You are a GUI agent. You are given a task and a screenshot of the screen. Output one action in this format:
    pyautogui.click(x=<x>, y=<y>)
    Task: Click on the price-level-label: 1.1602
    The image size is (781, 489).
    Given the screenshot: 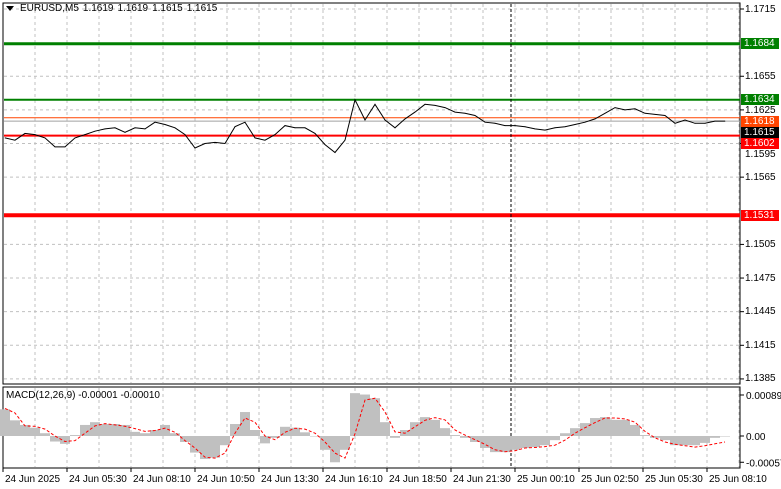 What is the action you would take?
    pyautogui.click(x=760, y=144)
    